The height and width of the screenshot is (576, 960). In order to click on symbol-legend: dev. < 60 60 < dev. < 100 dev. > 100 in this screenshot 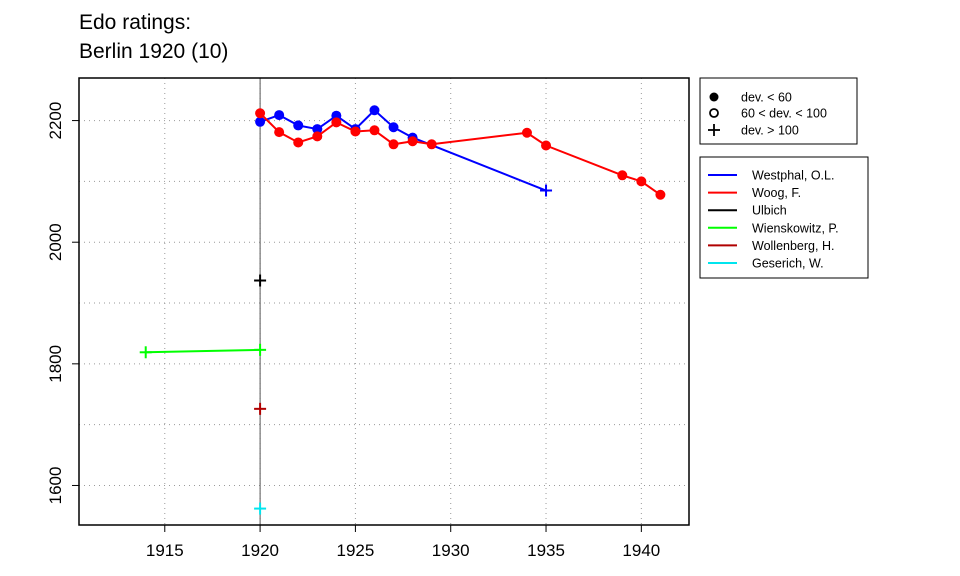, I will do `click(778, 111)`.